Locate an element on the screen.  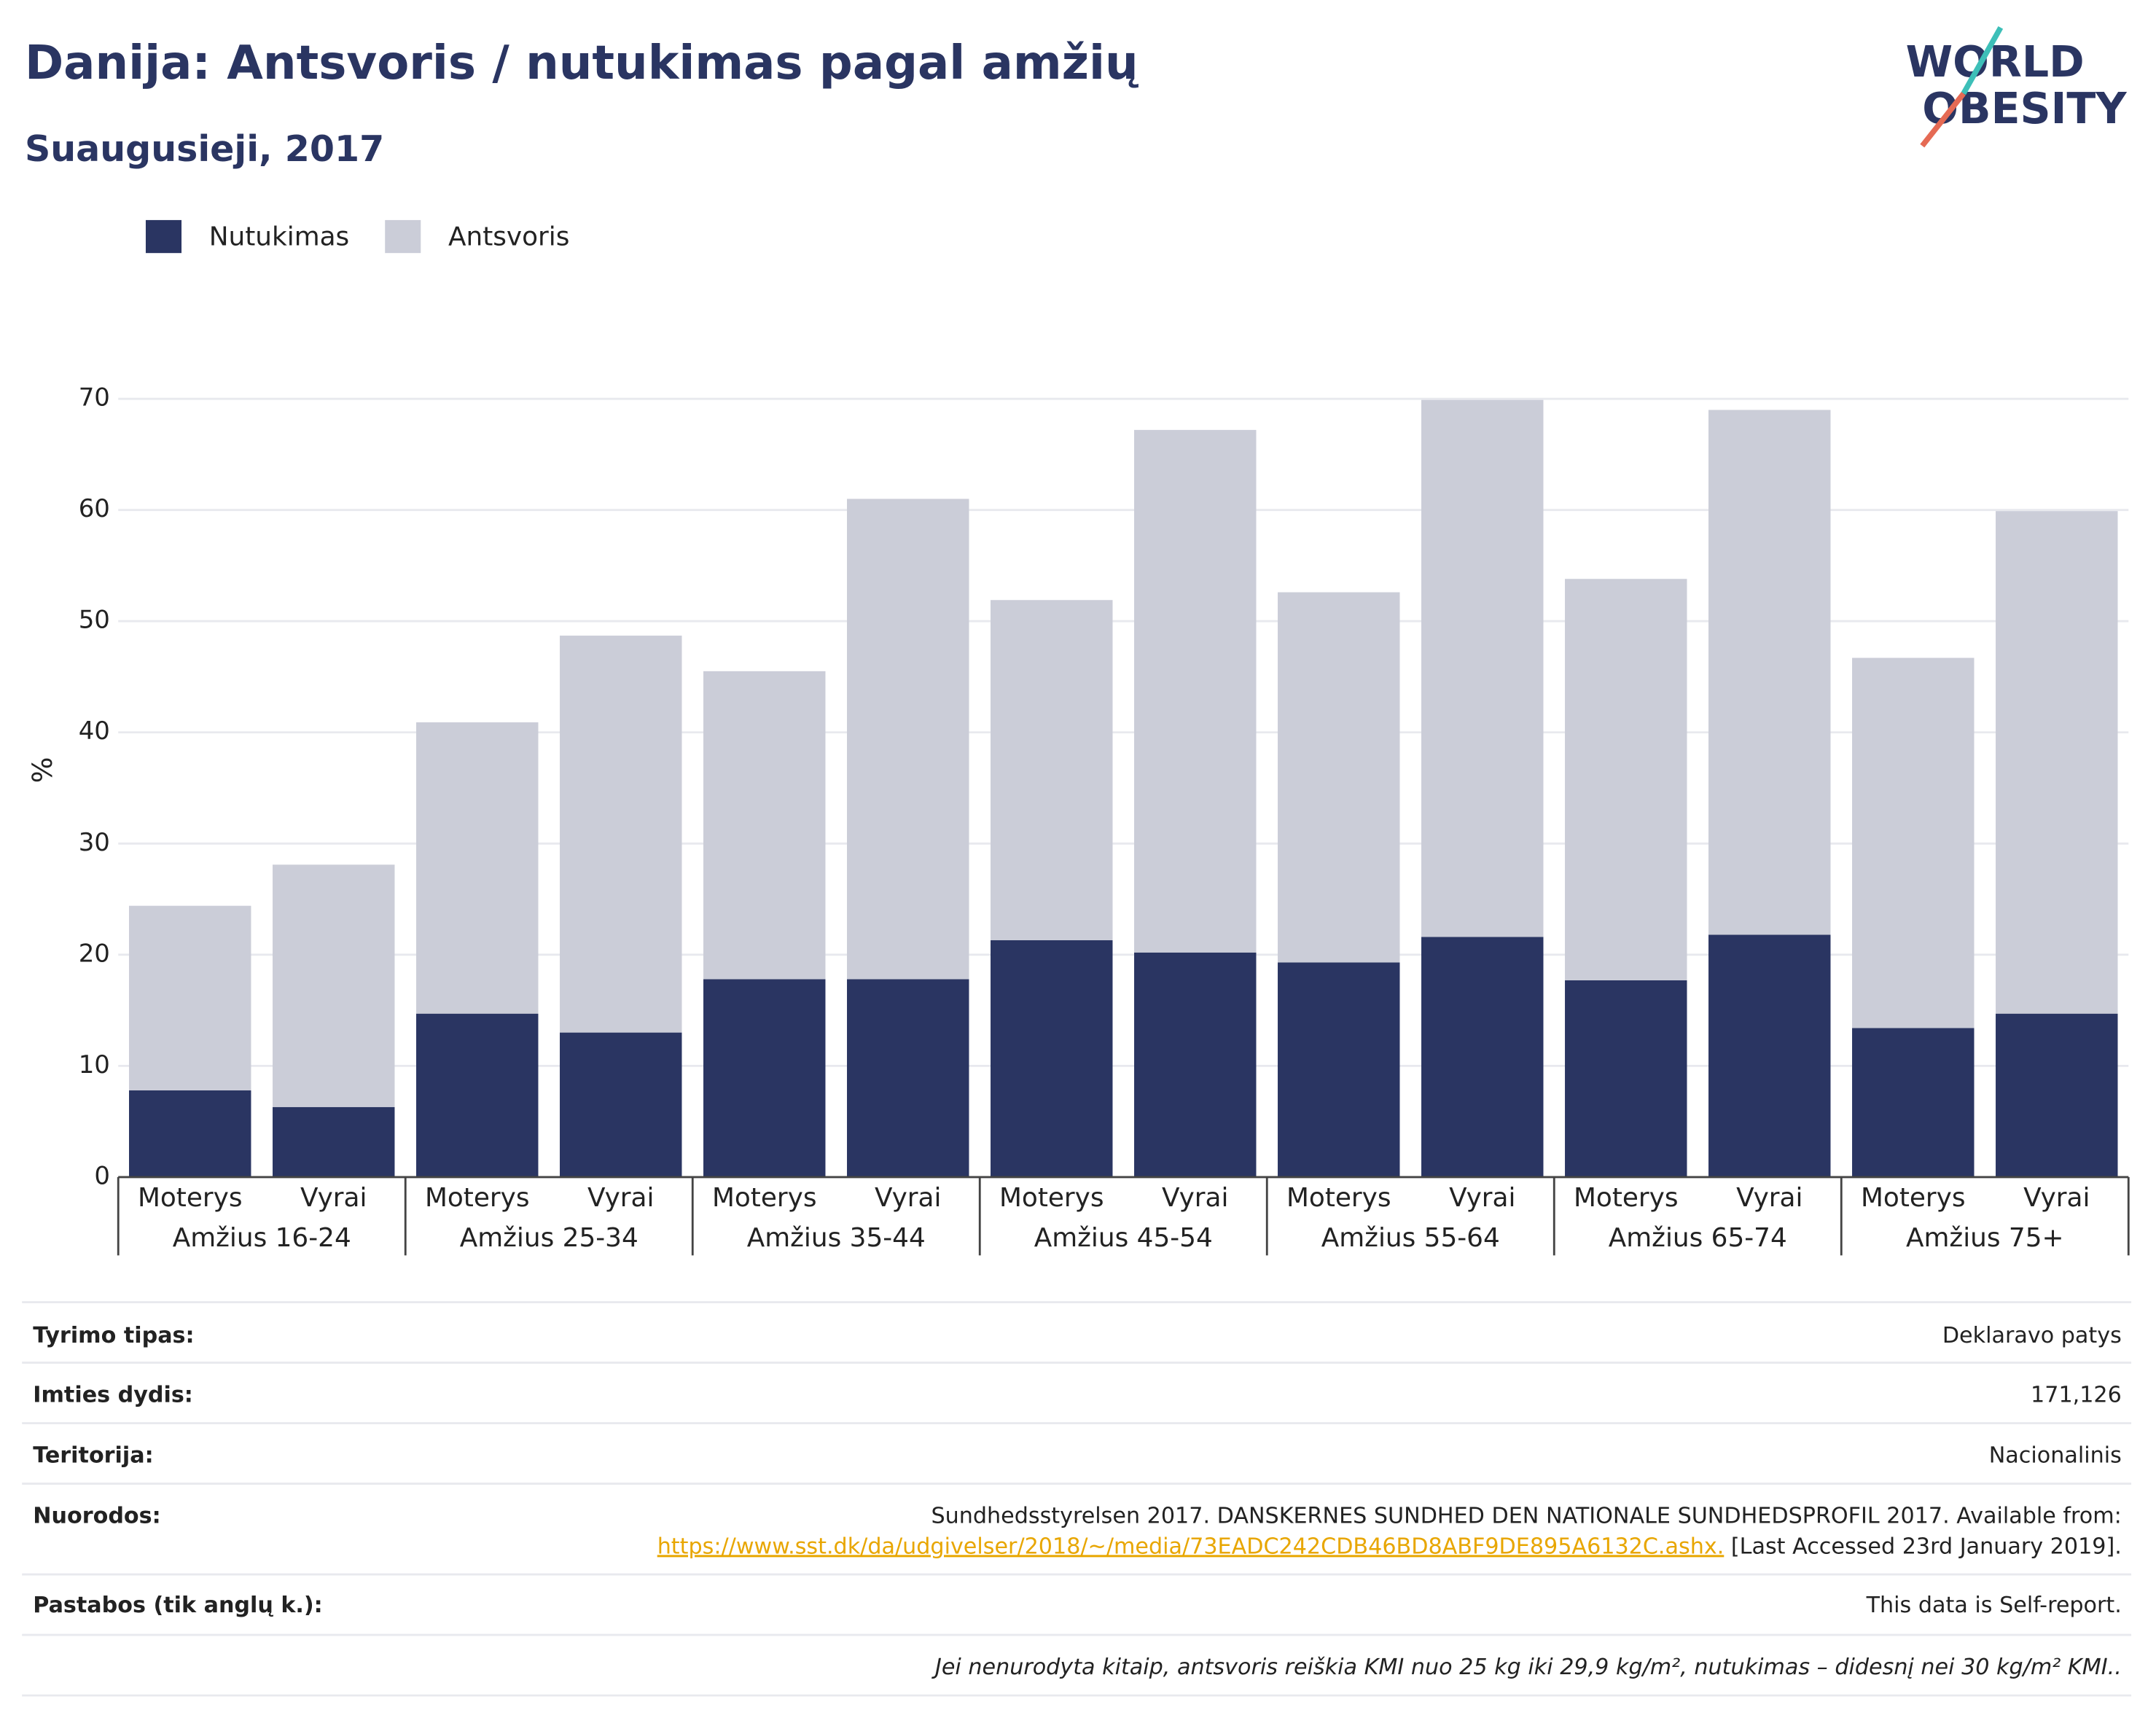
row-label: Pastabos (tik anglų k.): is located at coordinates (177, 1606).